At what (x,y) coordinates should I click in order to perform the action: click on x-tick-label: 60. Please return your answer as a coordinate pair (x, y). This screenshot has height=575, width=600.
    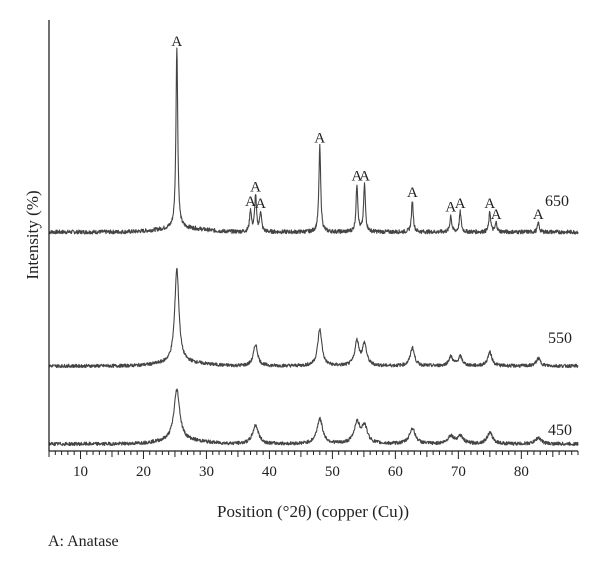
    Looking at the image, I should click on (395, 472).